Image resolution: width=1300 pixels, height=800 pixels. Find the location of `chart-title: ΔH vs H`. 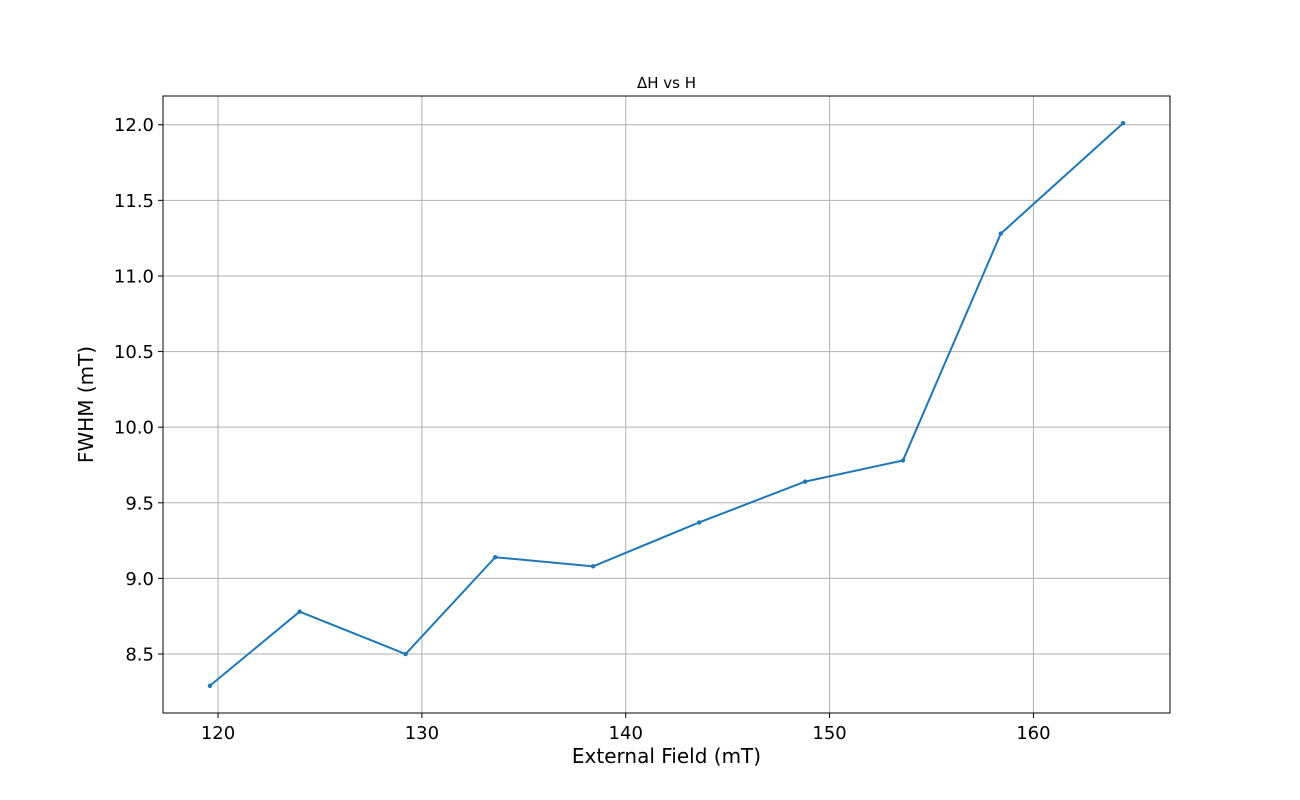

chart-title: ΔH vs H is located at coordinates (666, 83).